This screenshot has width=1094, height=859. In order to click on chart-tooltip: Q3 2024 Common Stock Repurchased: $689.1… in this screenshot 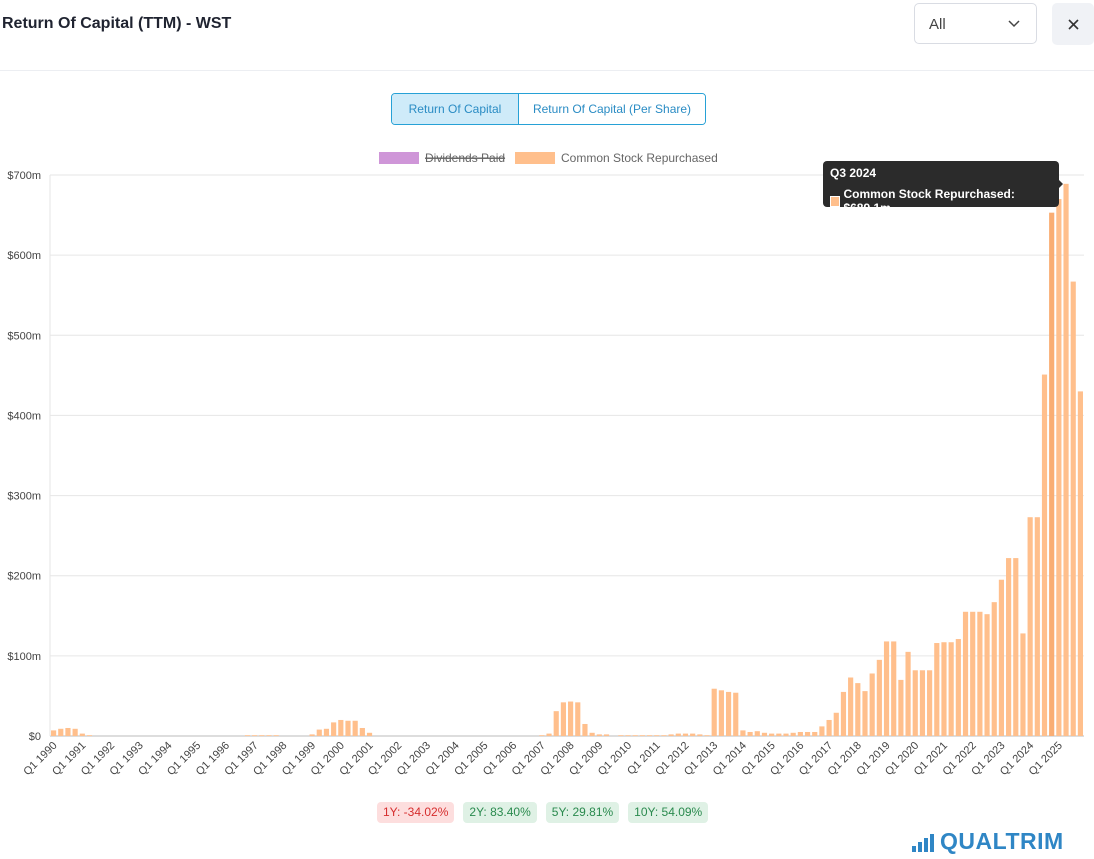, I will do `click(941, 188)`.